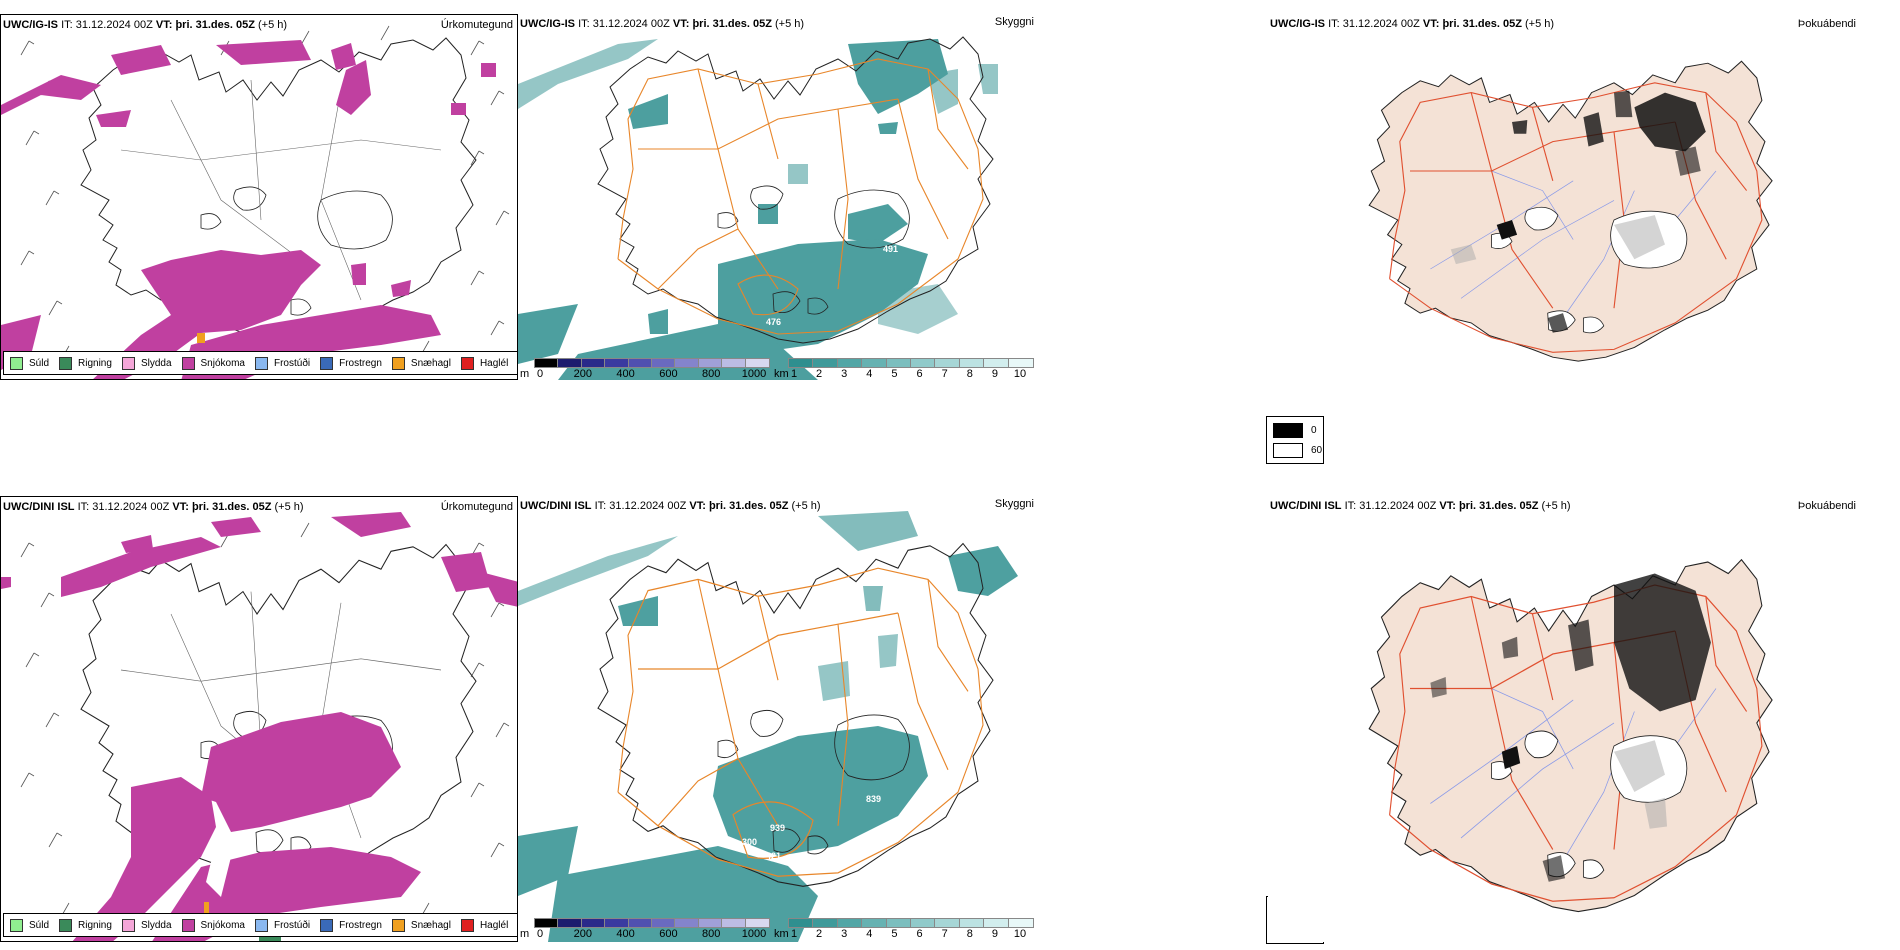  I want to click on fog-legend-item: 60, so click(1297, 450).